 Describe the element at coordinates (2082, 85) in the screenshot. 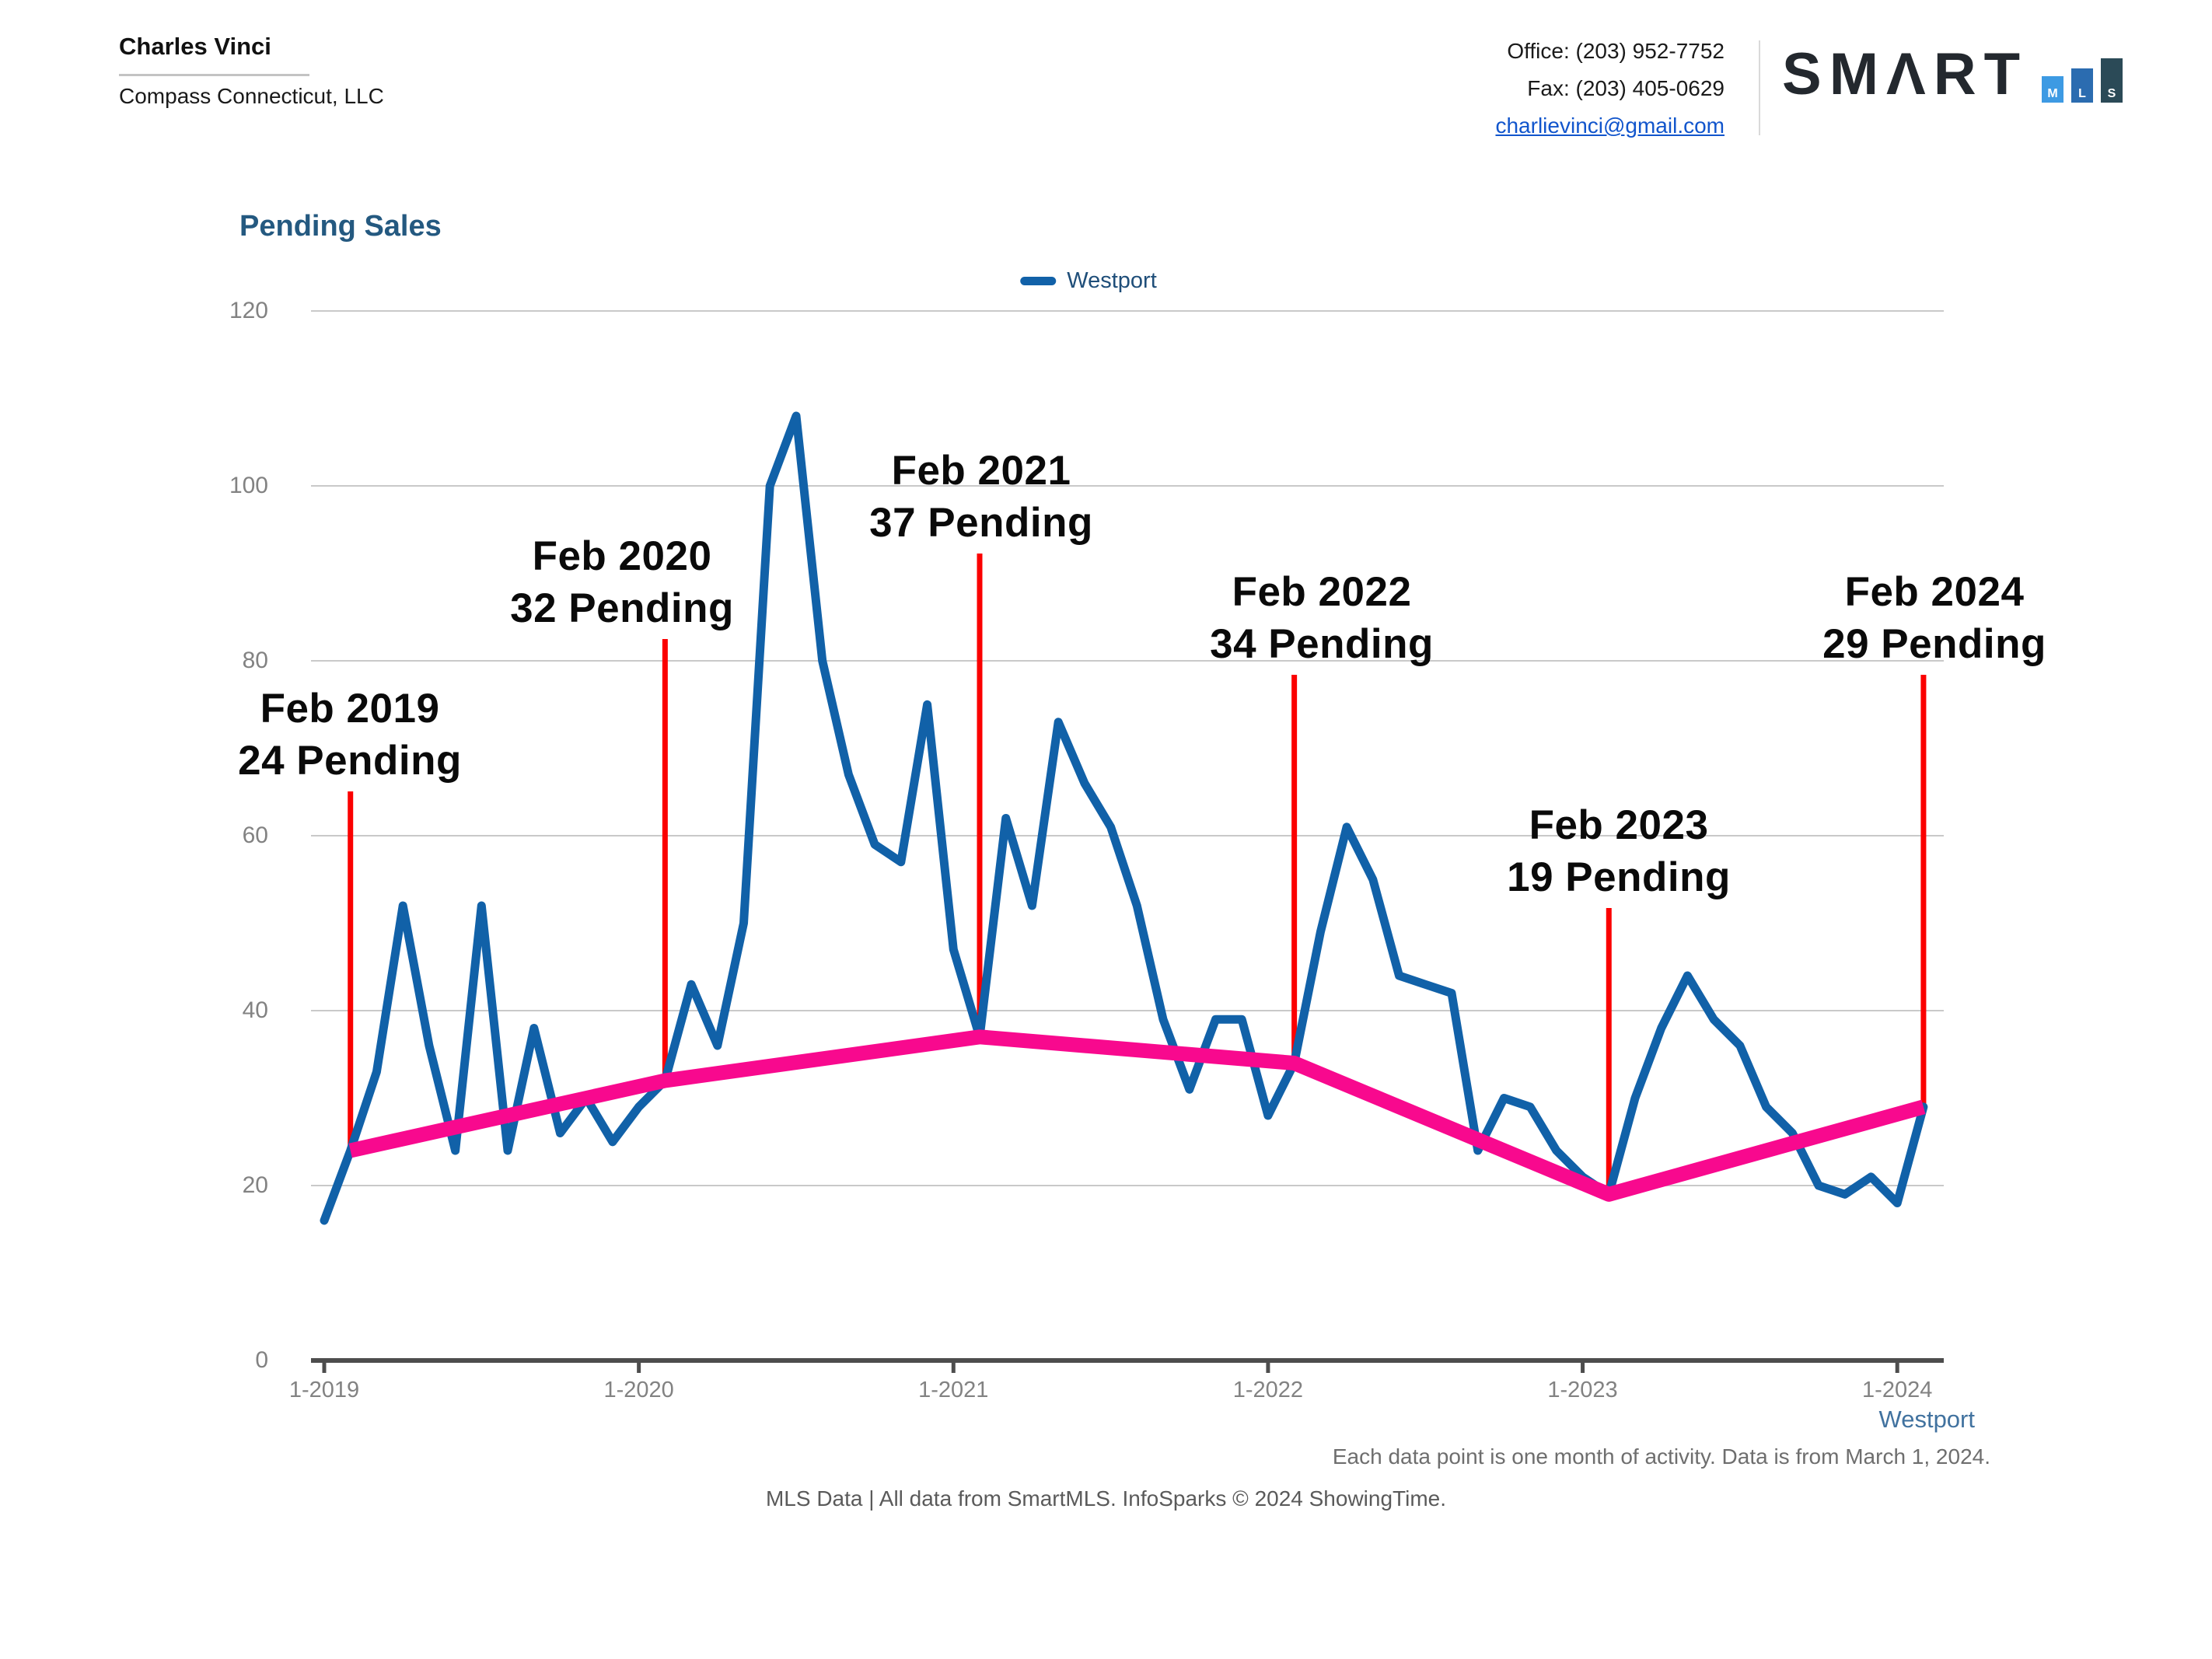

I see `logo-bar-l: L` at that location.